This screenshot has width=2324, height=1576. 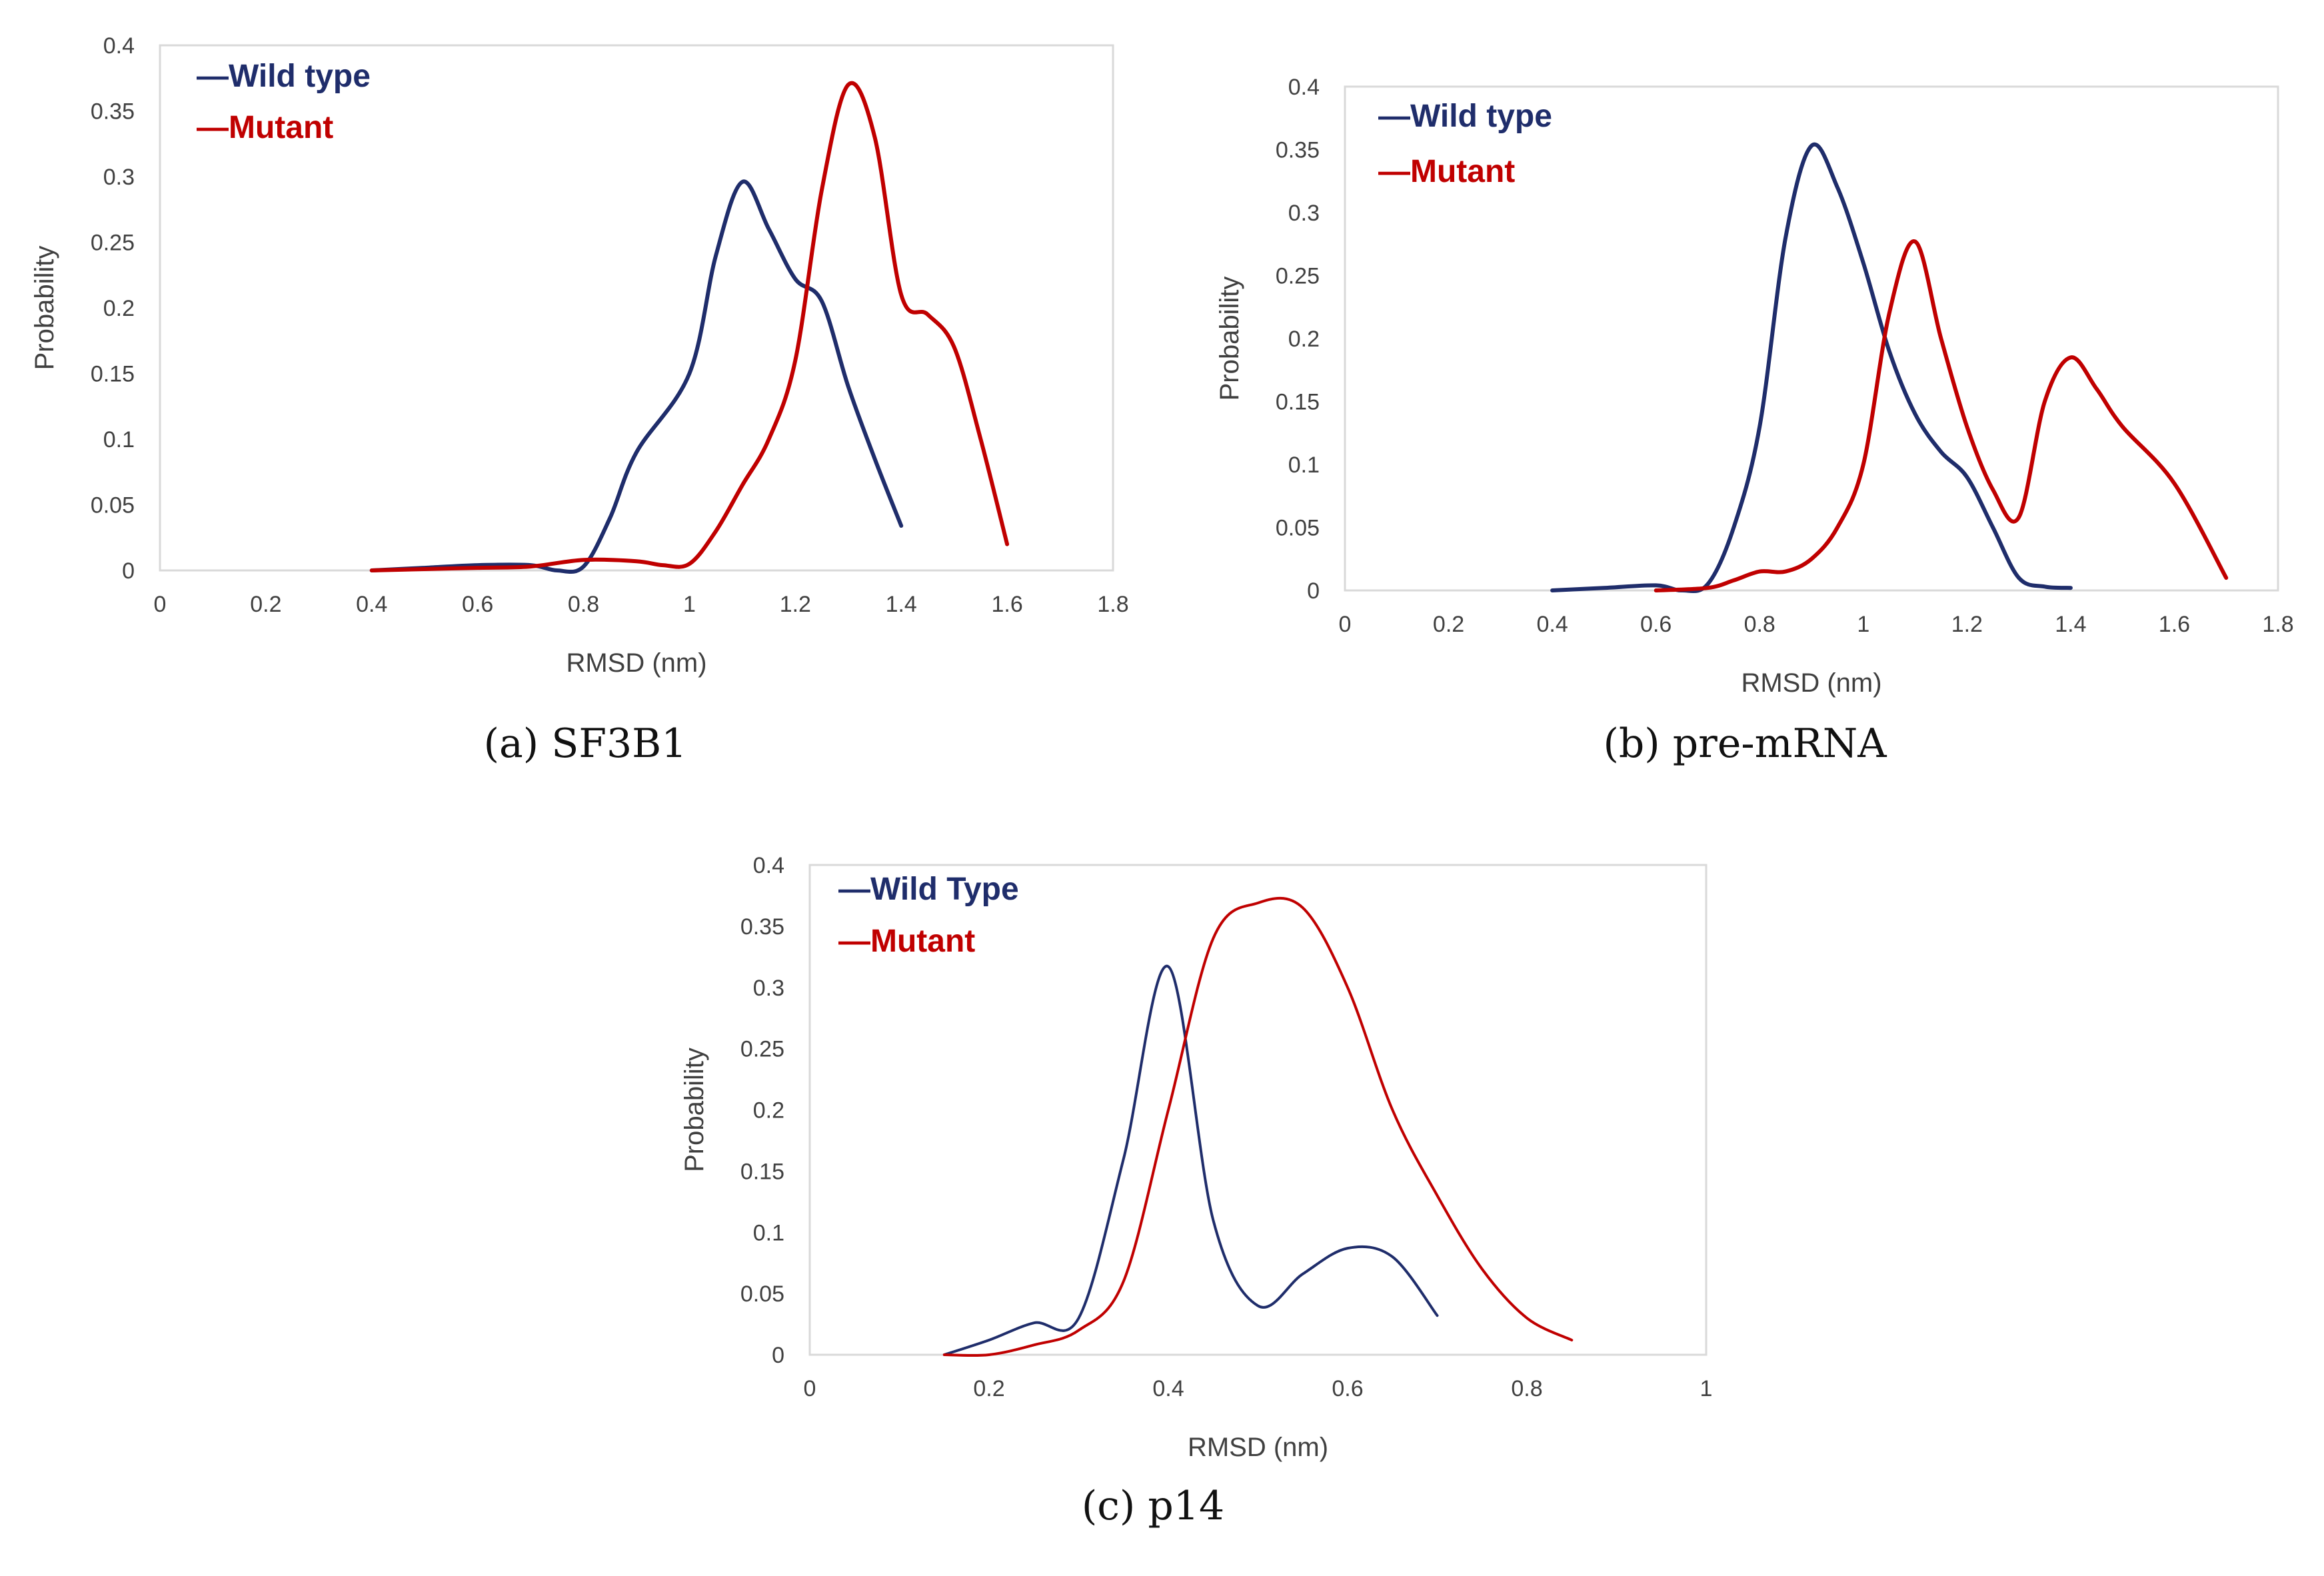 What do you see at coordinates (585, 744) in the screenshot?
I see `panel-caption: (a) SF3B1` at bounding box center [585, 744].